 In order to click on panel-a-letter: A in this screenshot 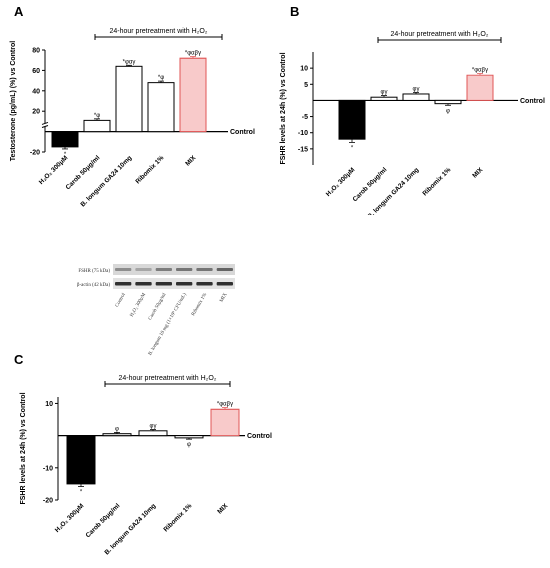, I will do `click(19, 11)`.